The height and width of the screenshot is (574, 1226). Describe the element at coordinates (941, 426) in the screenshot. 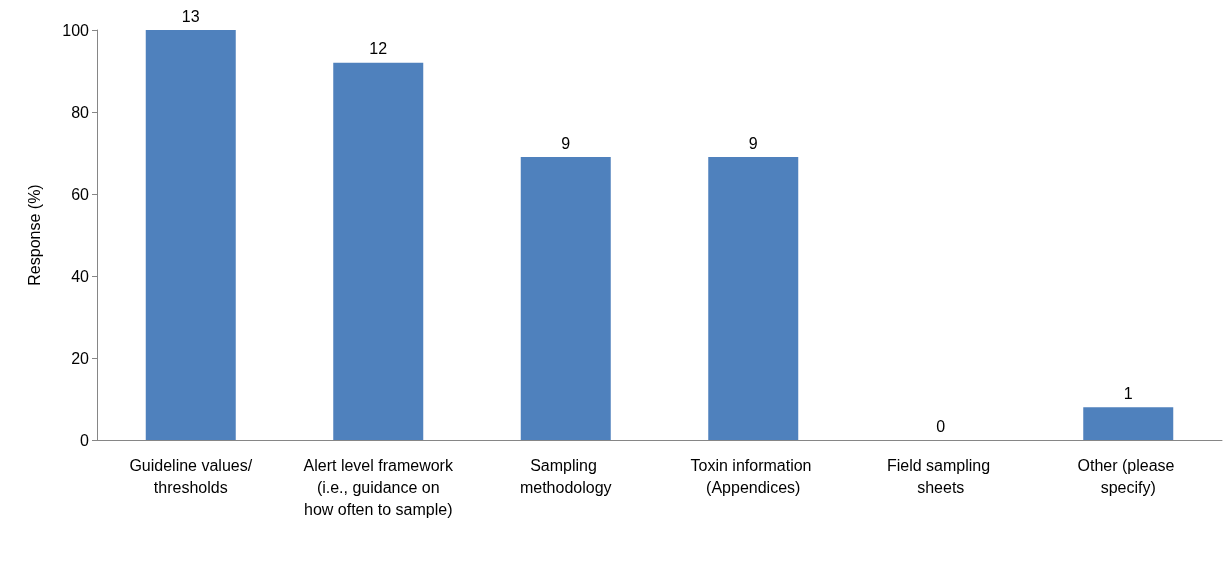

I see `annotation: 0` at that location.